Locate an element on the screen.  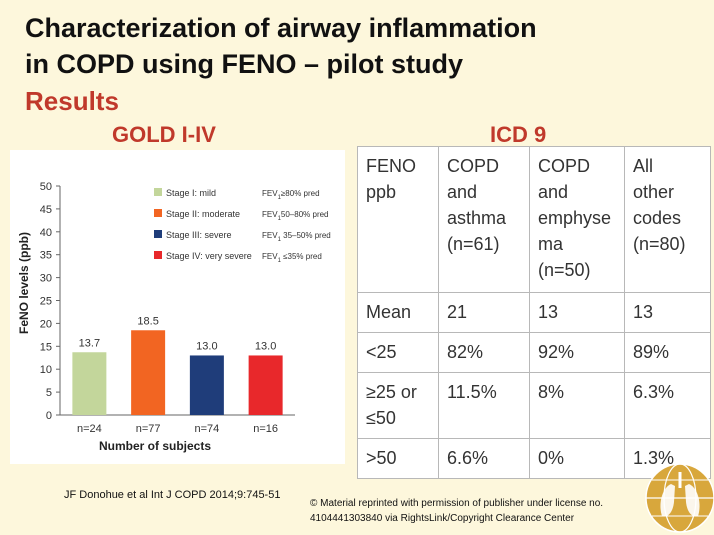
y-tick-label: 0 is located at coordinates (49, 416).